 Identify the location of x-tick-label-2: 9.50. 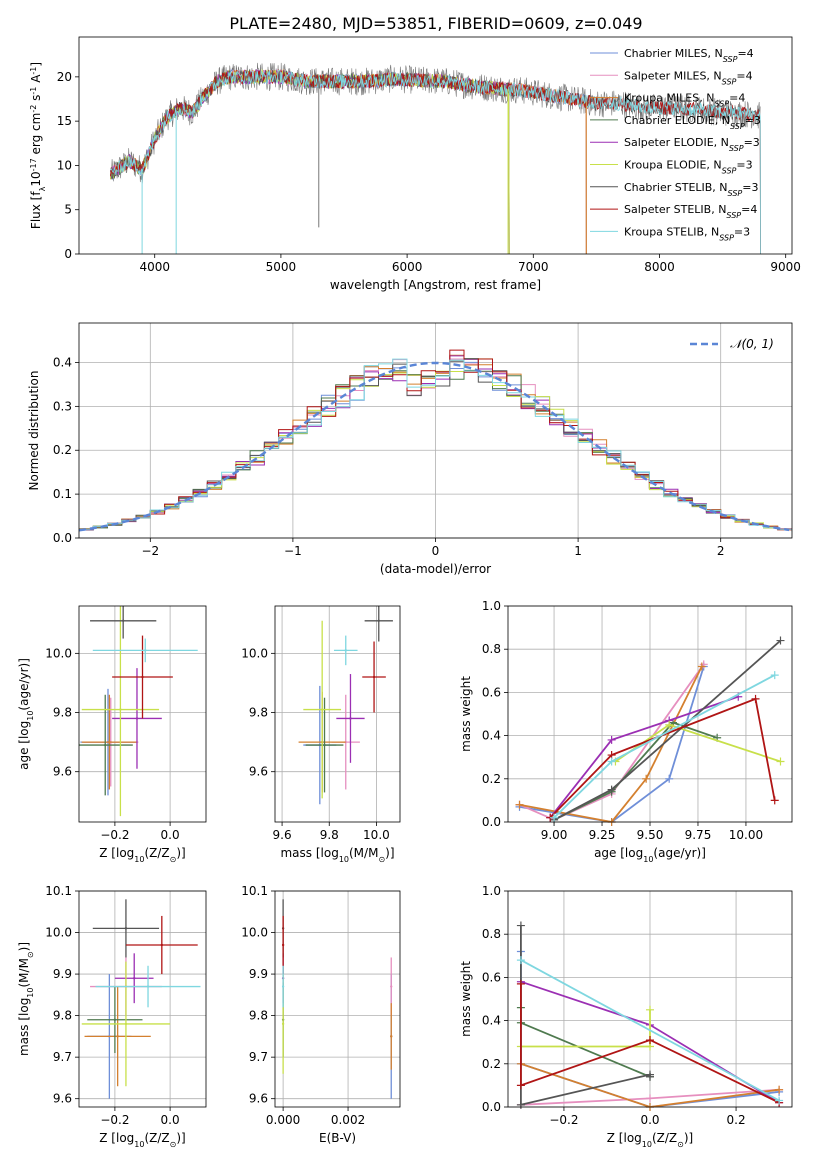
(650, 835).